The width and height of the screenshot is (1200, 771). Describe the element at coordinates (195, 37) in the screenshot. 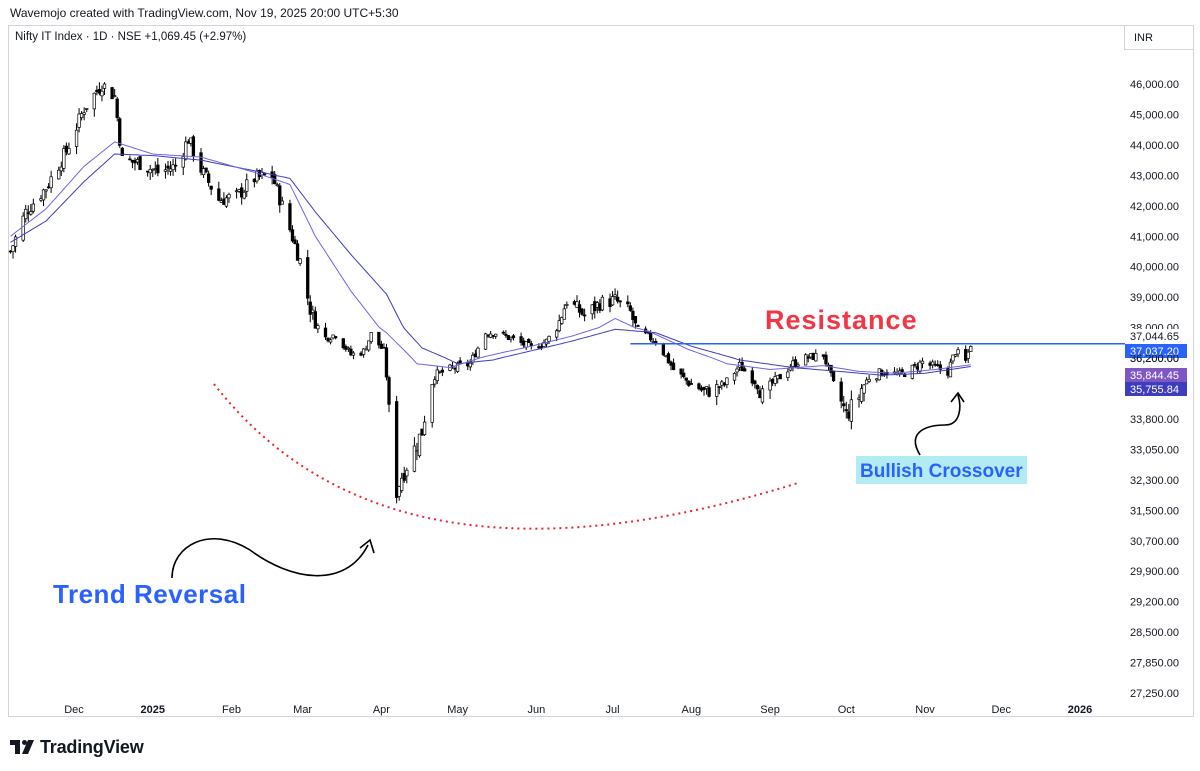

I see `price-change: +1,069.45 (+2.97%)` at that location.